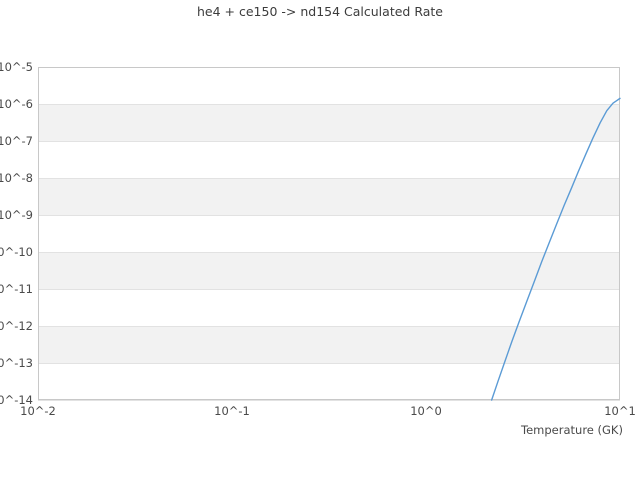 This screenshot has width=640, height=480. What do you see at coordinates (38, 411) in the screenshot?
I see `x-tick-label: 10^-2` at bounding box center [38, 411].